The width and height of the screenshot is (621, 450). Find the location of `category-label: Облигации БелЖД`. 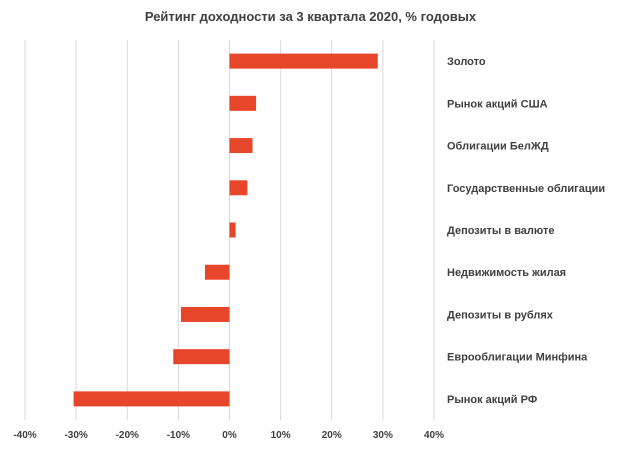

category-label: Облигации БелЖД is located at coordinates (498, 147).